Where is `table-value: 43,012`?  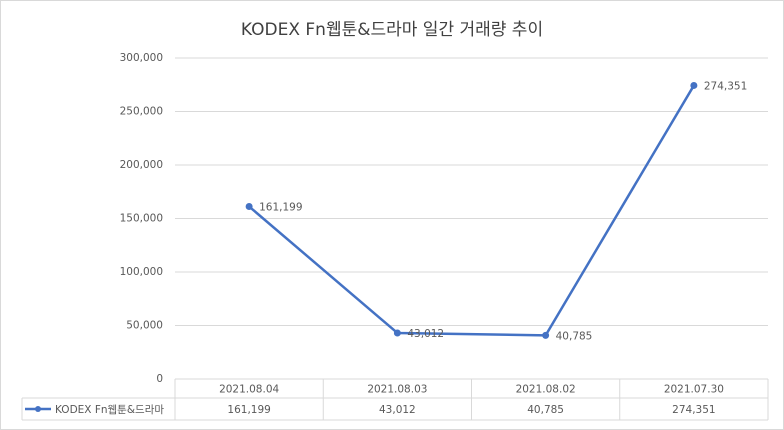 table-value: 43,012 is located at coordinates (397, 410).